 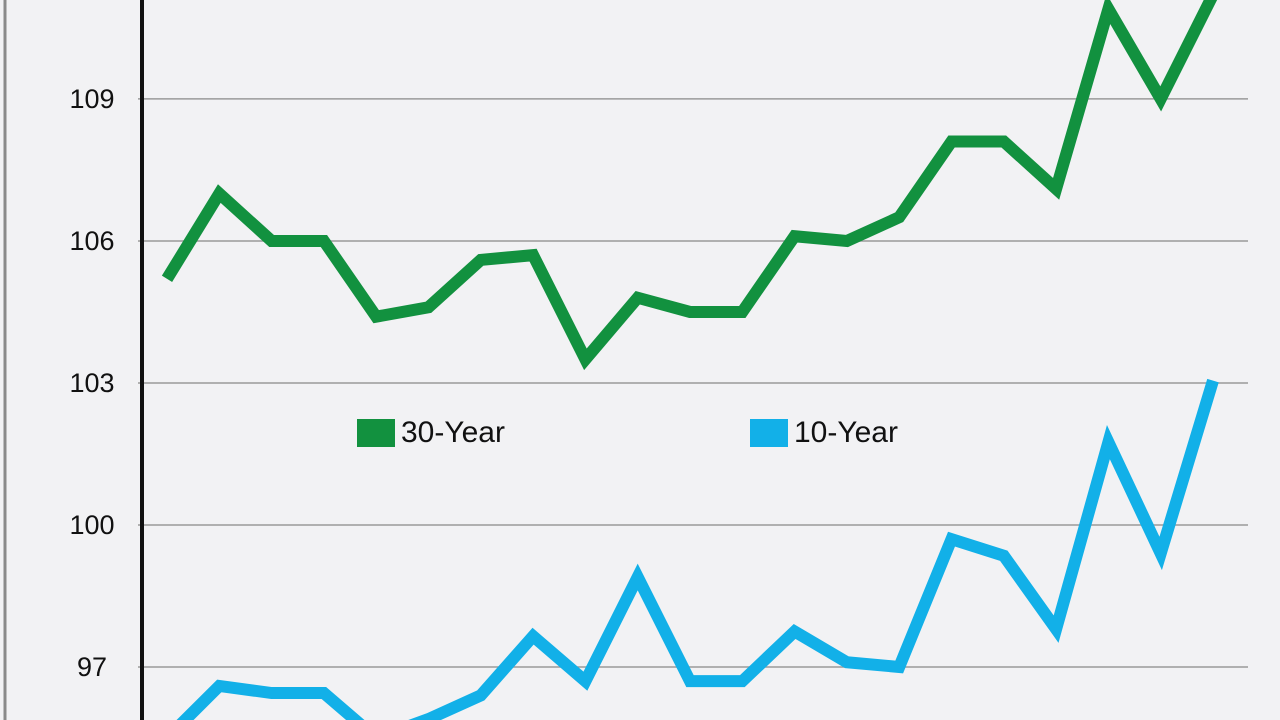 I want to click on y-tick-label: 103, so click(x=91, y=383).